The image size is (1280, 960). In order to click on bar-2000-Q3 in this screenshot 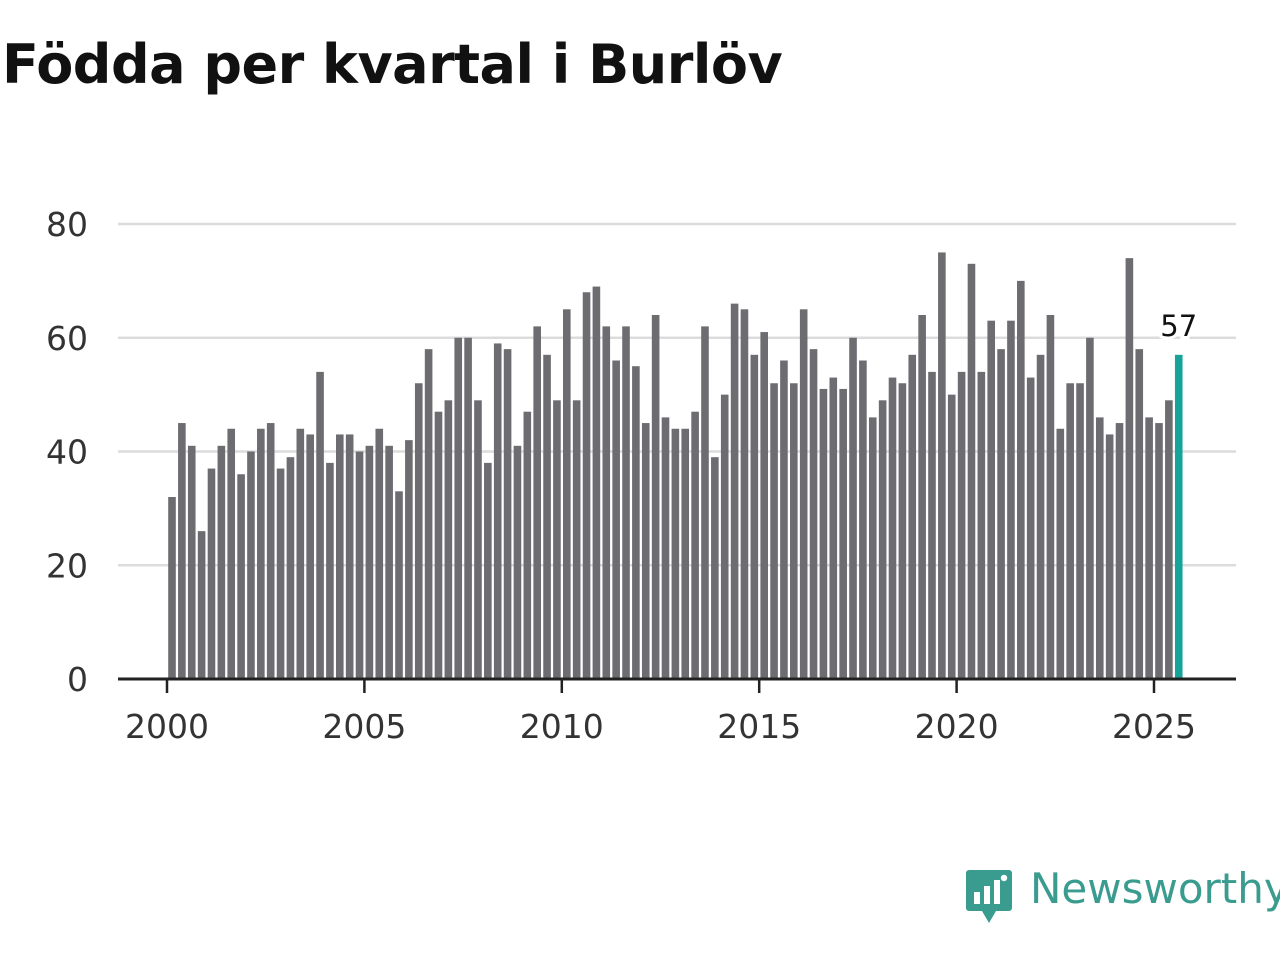, I will do `click(191, 562)`.